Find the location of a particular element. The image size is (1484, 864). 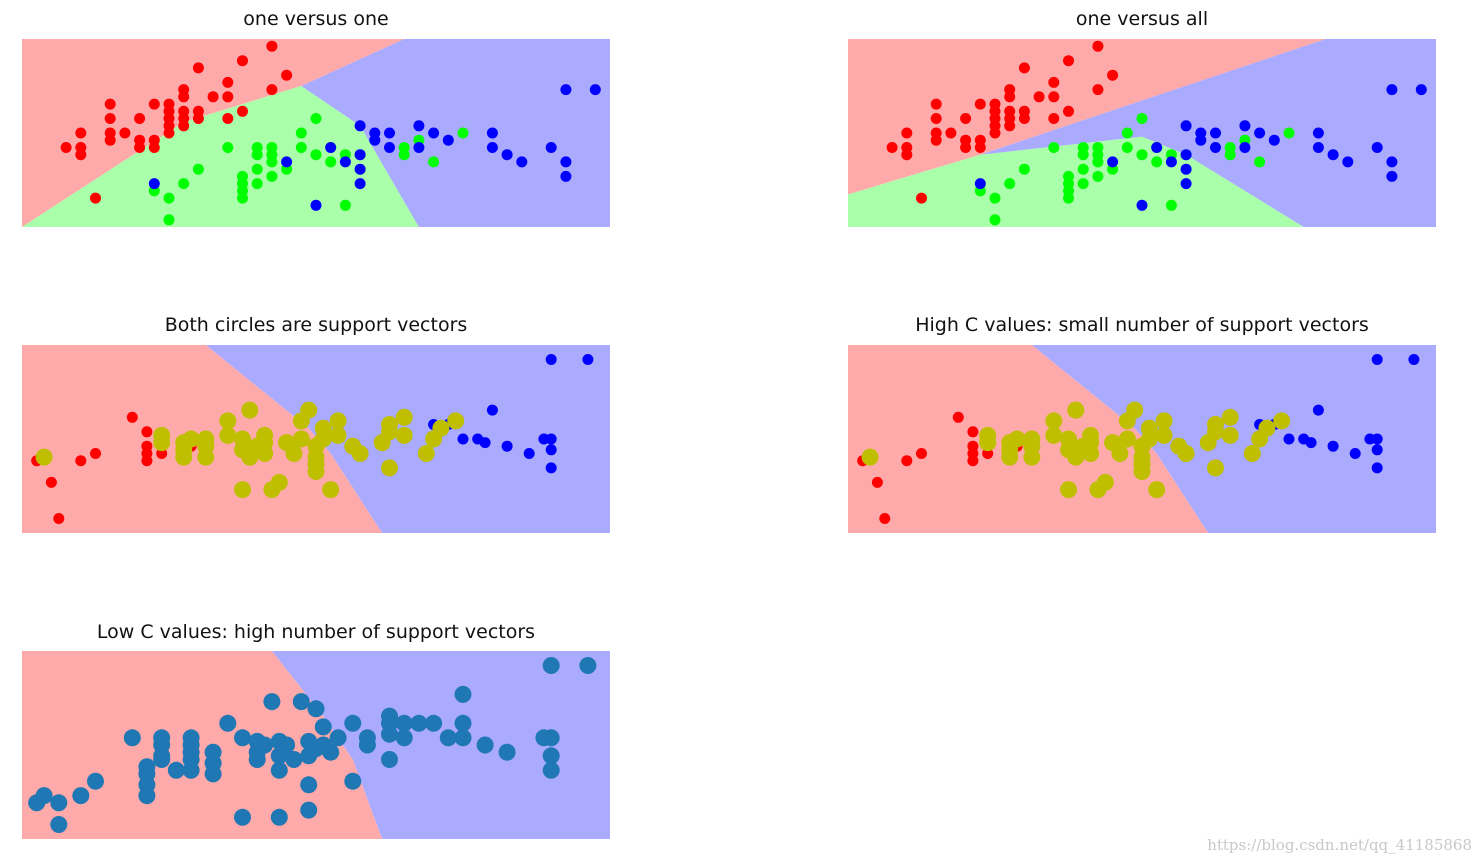

plot-title: one versus all is located at coordinates (1142, 19).